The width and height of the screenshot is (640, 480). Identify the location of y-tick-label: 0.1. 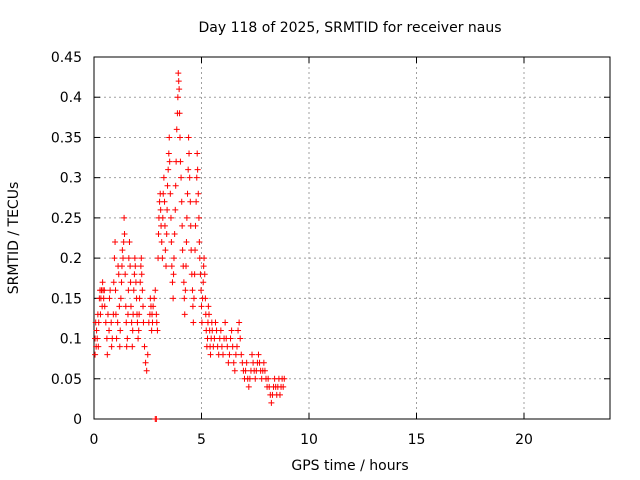
(71, 340).